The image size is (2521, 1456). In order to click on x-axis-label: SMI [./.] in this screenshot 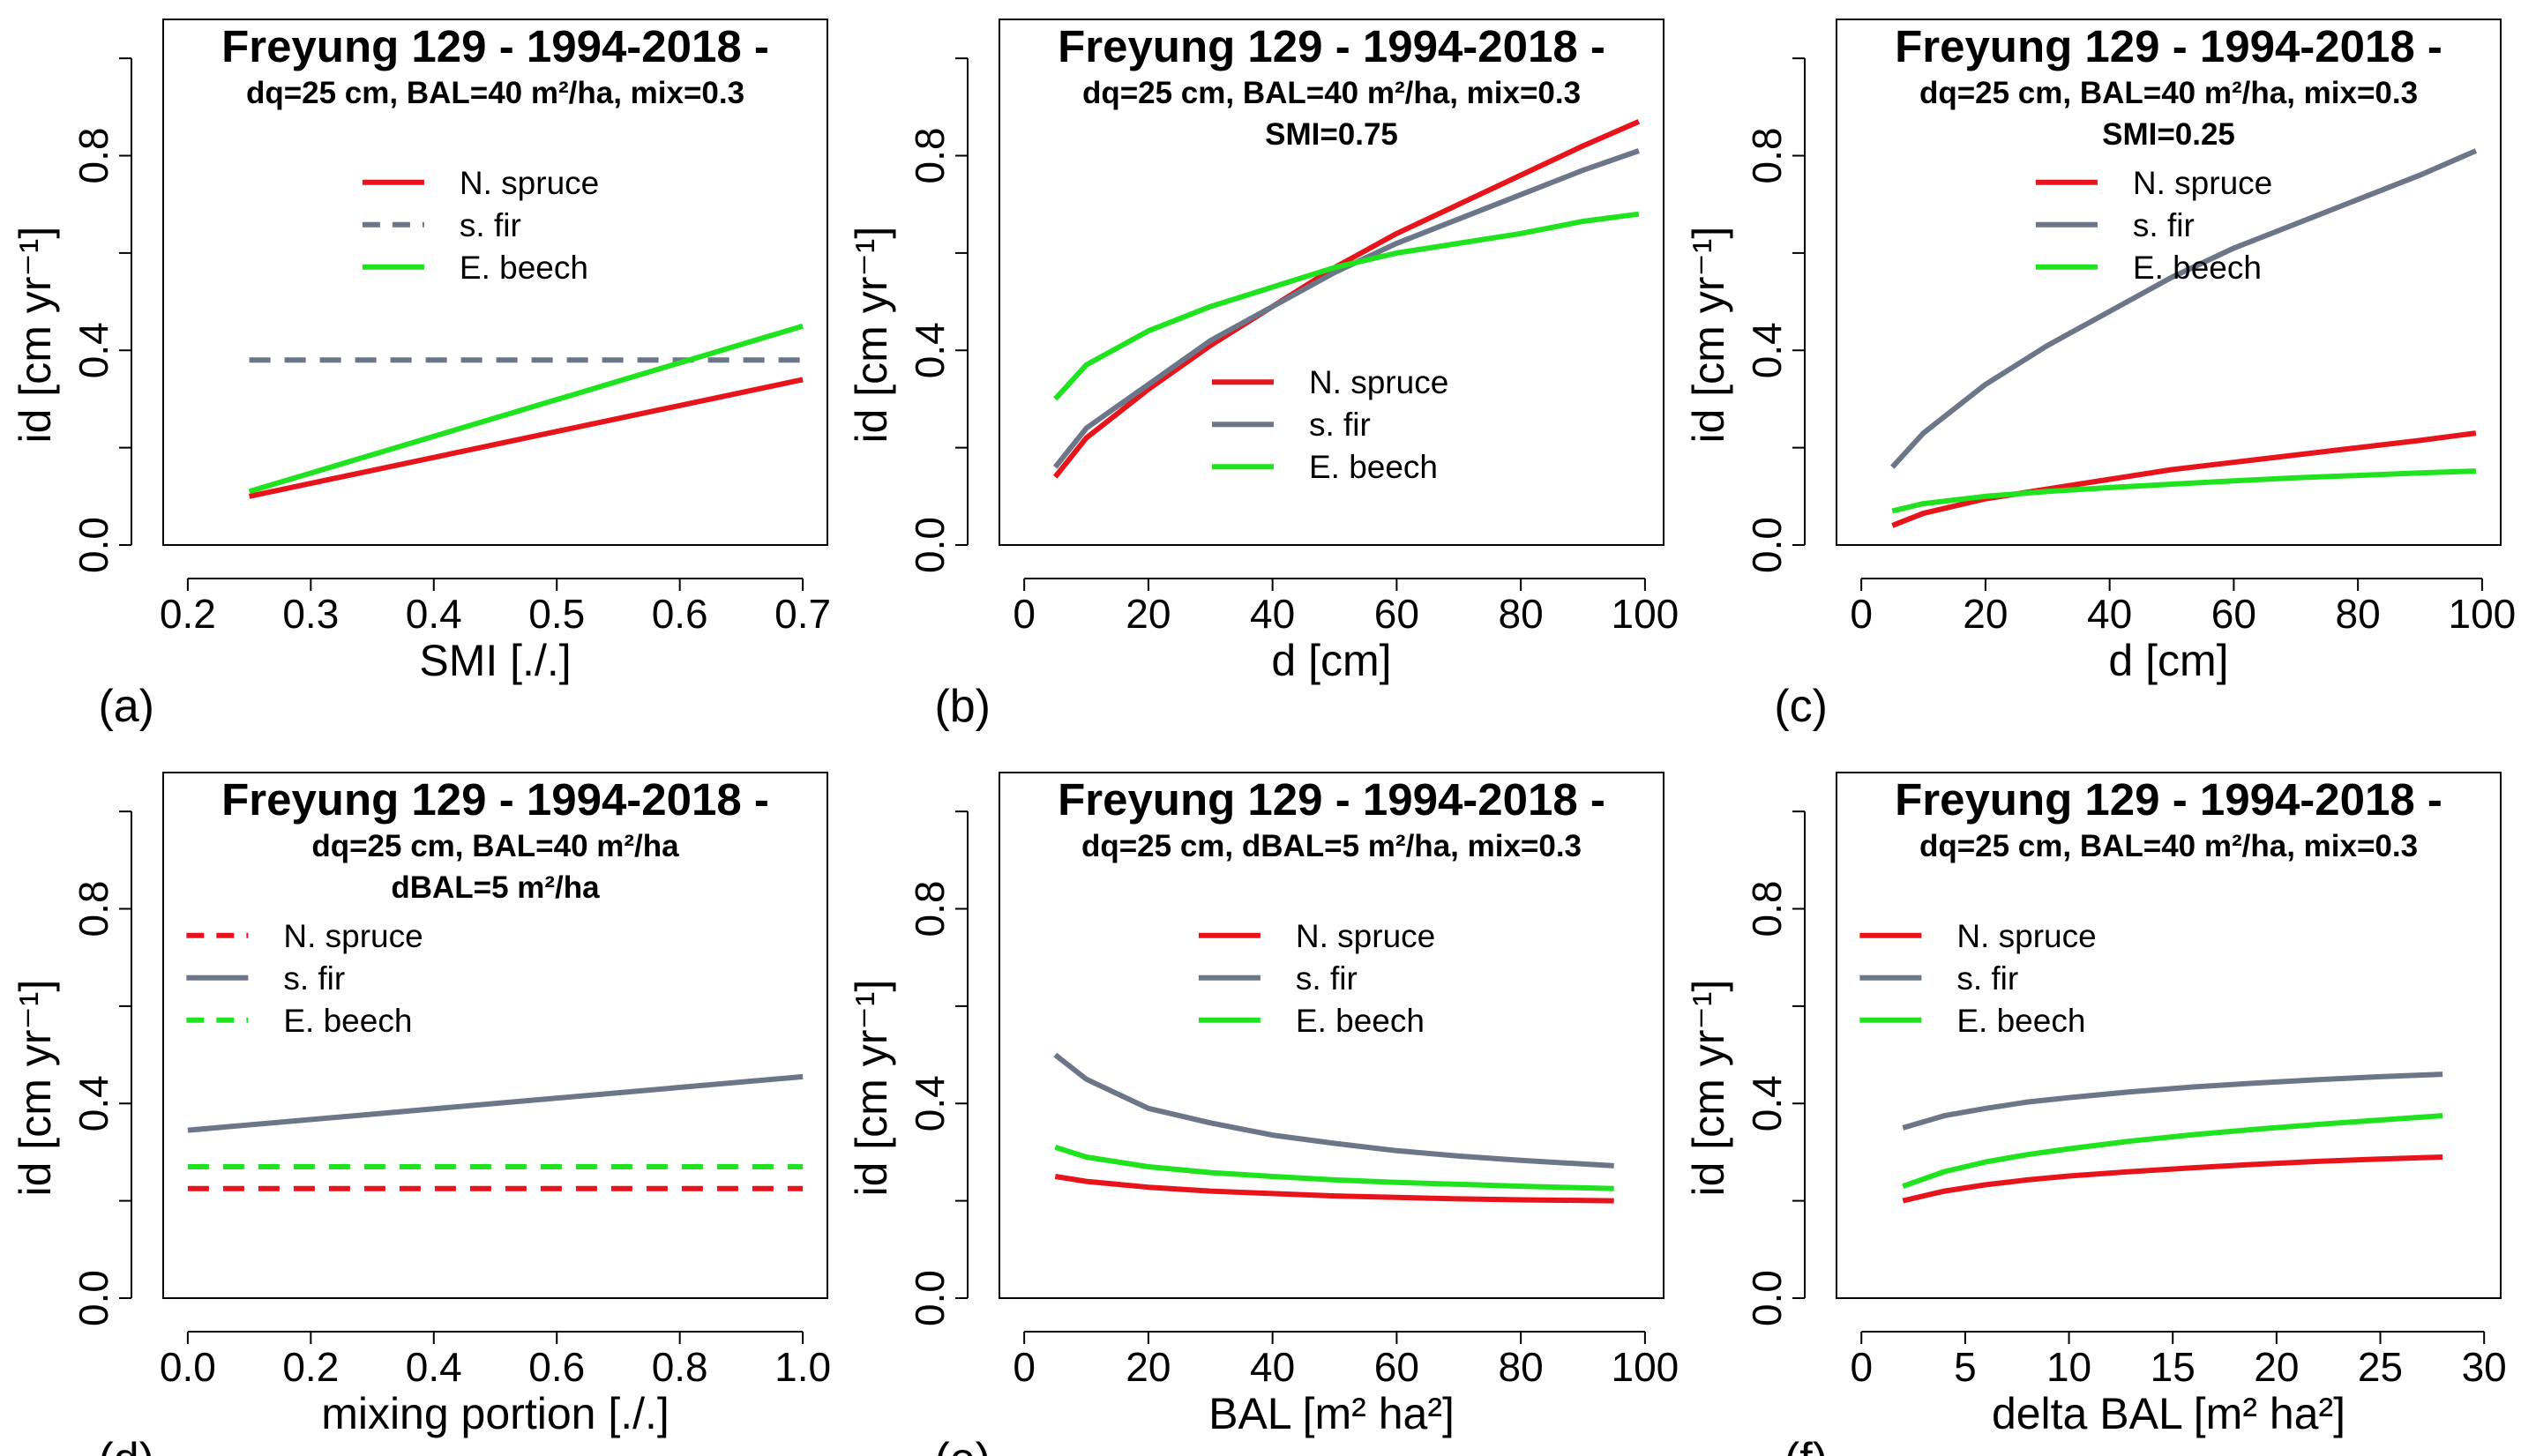, I will do `click(495, 660)`.